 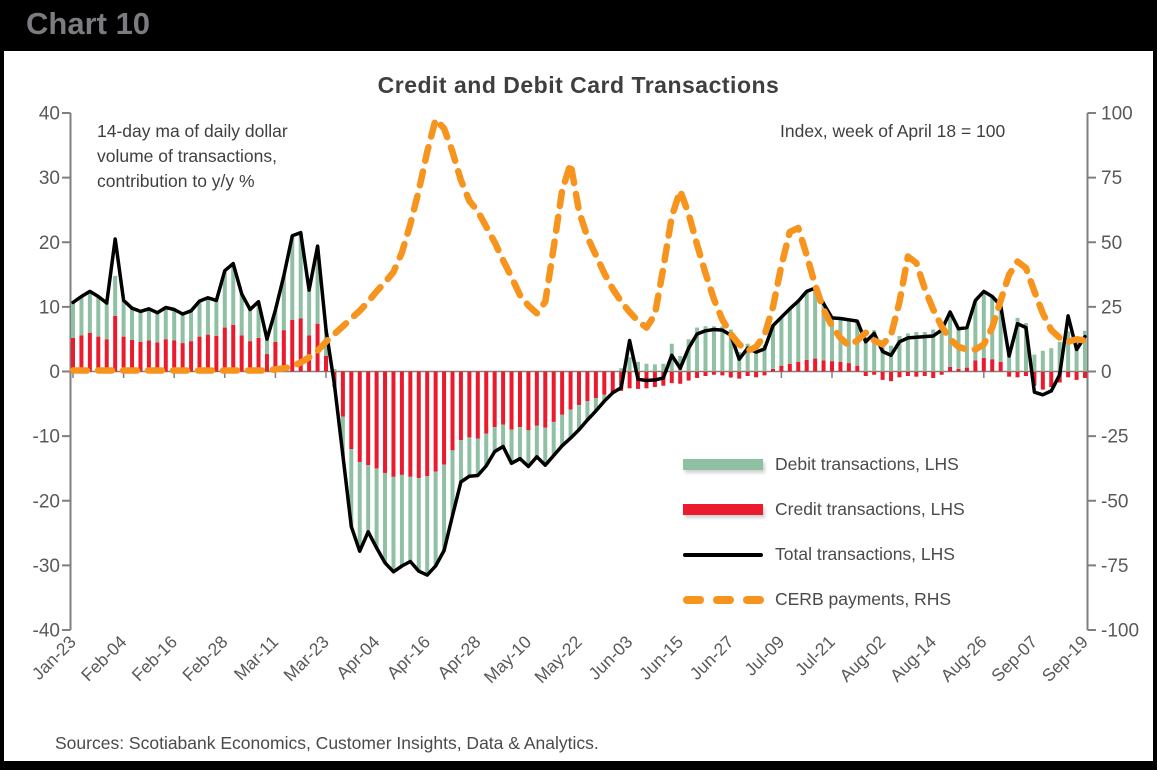 I want to click on right-axis-tick-label: 0, so click(x=1106, y=372).